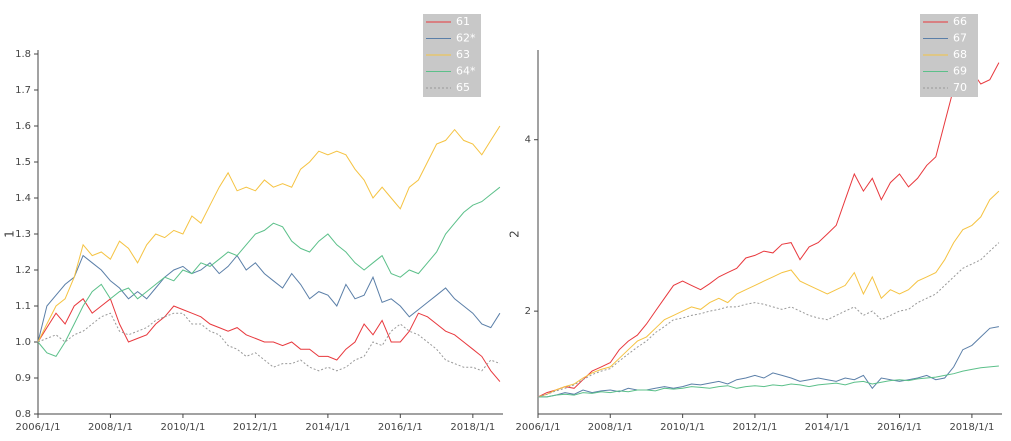  I want to click on y-tick-label: 1.0, so click(23, 342).